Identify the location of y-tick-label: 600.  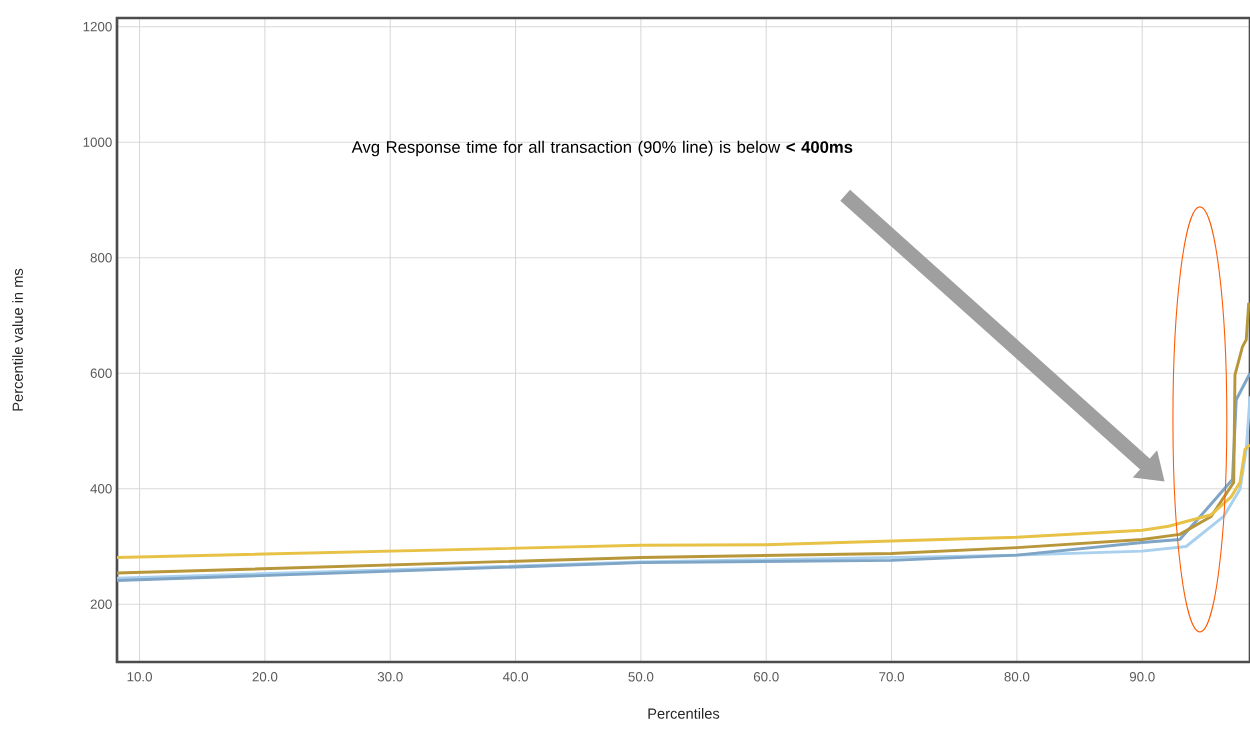
(101, 373).